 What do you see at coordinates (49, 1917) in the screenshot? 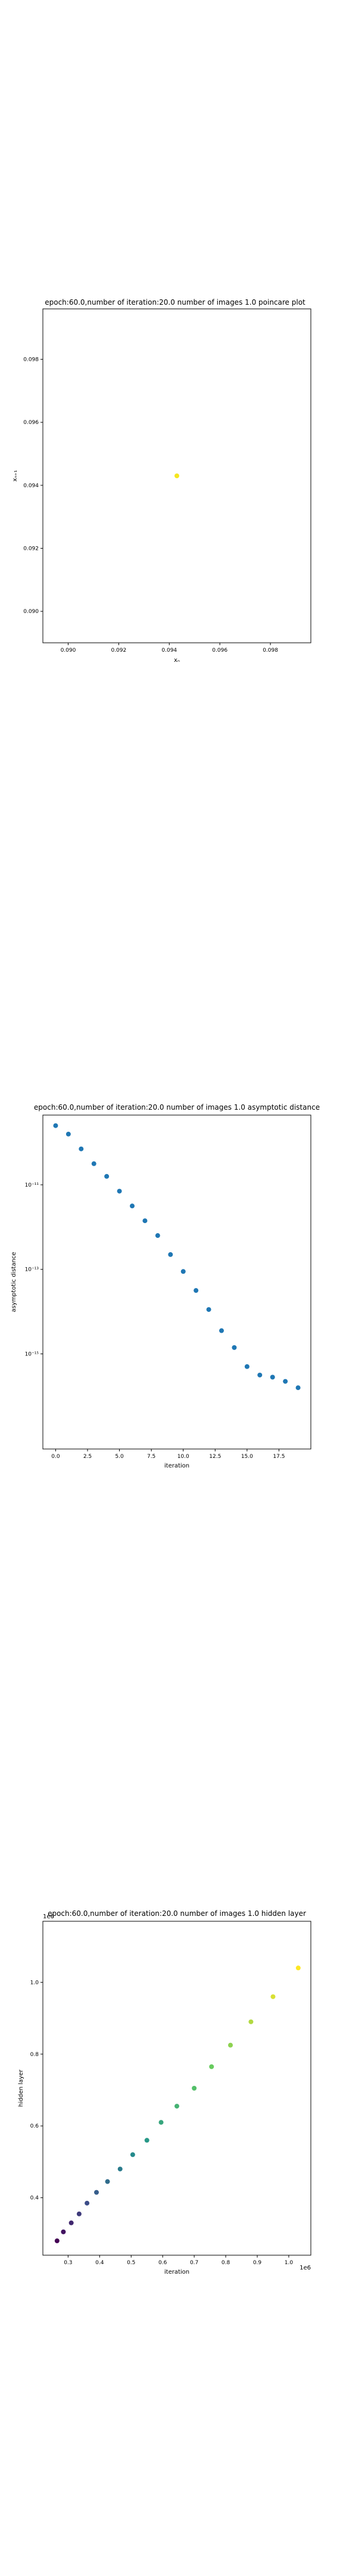
I see `hidden-layer-y-offset: 1e6` at bounding box center [49, 1917].